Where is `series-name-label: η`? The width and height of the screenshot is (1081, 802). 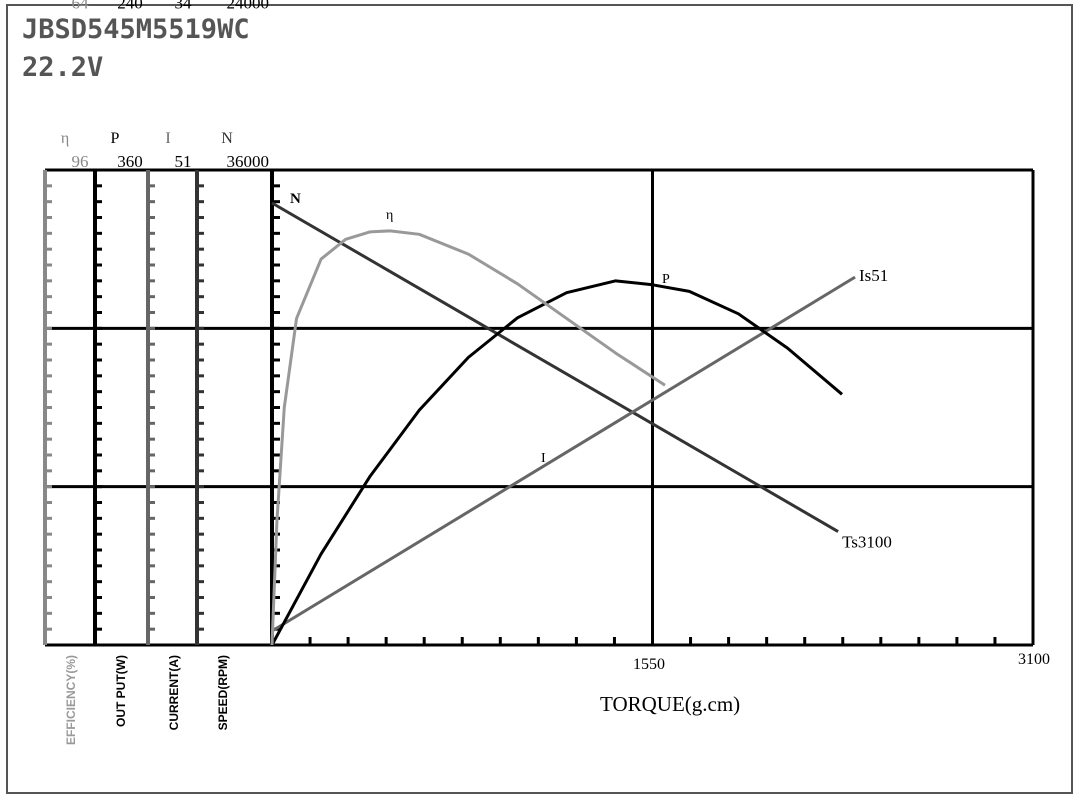
series-name-label: η is located at coordinates (389, 215).